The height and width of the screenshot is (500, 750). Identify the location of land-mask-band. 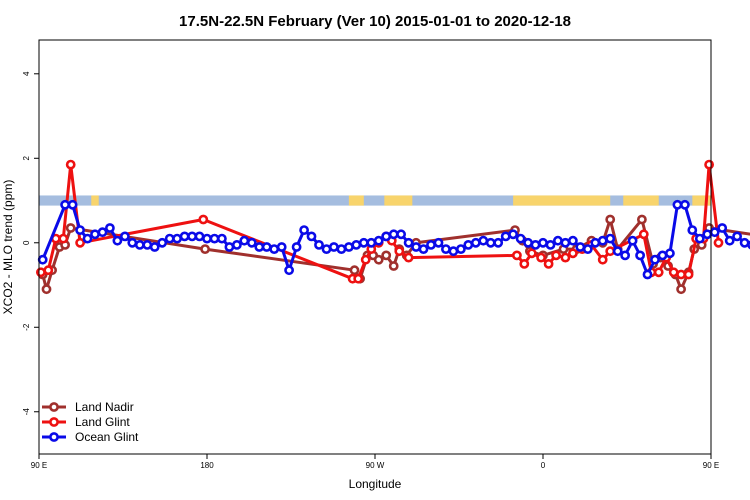
(375, 200).